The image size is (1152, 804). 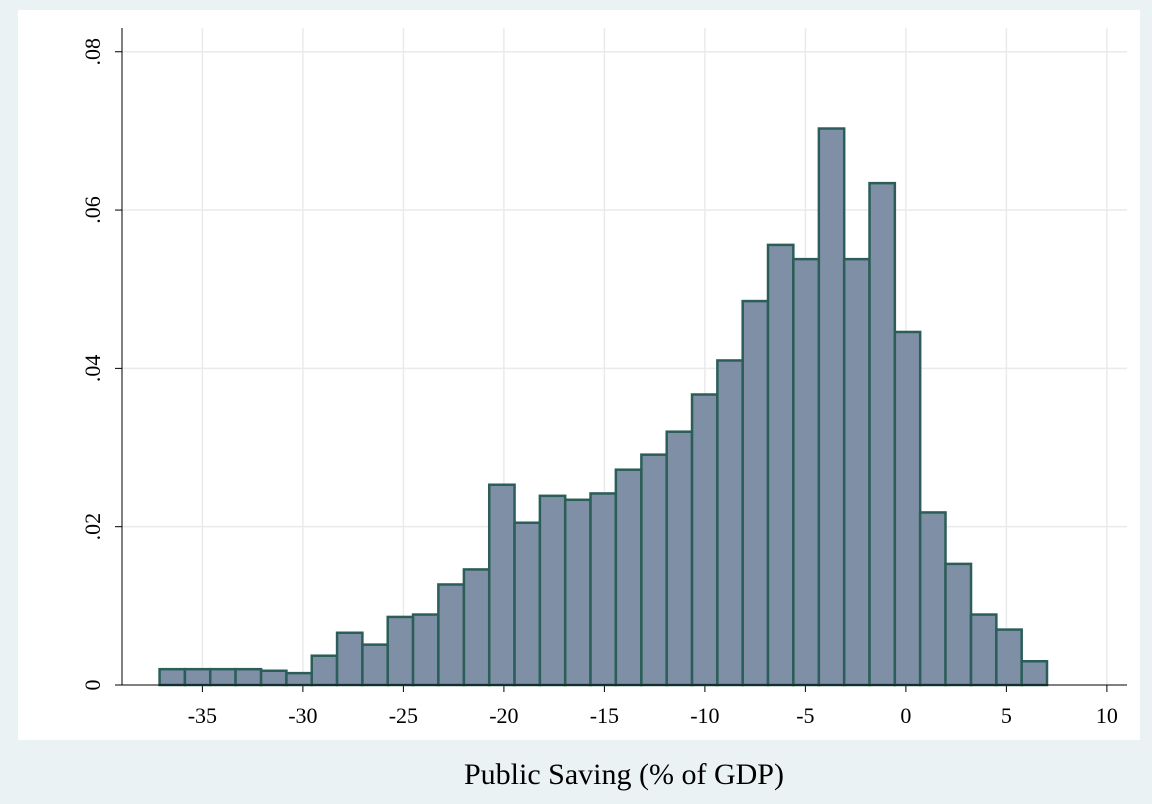 I want to click on y-tick-label: .08, so click(x=92, y=52).